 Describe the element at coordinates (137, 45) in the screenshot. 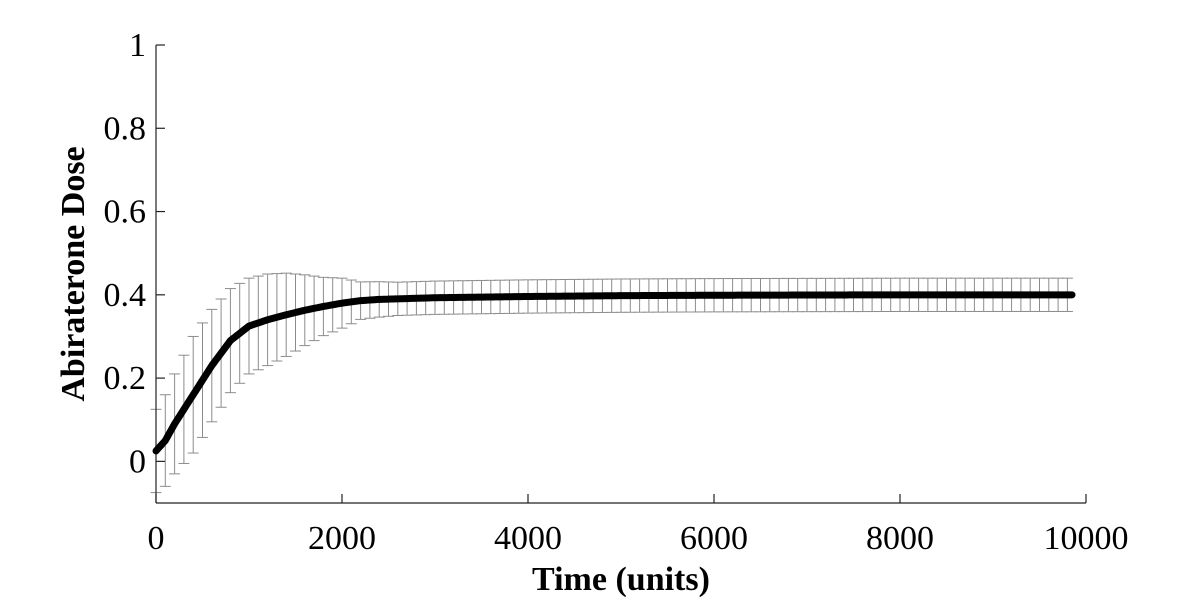

I see `y-tick-label: 1` at that location.